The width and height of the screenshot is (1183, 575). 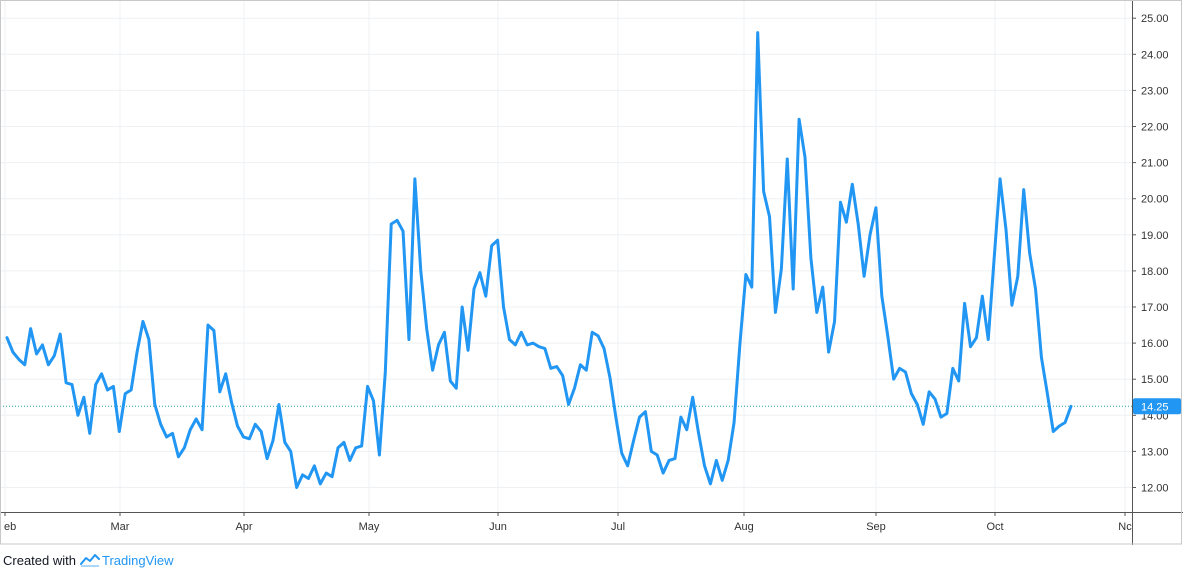 I want to click on y-tick-label: 12.00, so click(x=1155, y=489).